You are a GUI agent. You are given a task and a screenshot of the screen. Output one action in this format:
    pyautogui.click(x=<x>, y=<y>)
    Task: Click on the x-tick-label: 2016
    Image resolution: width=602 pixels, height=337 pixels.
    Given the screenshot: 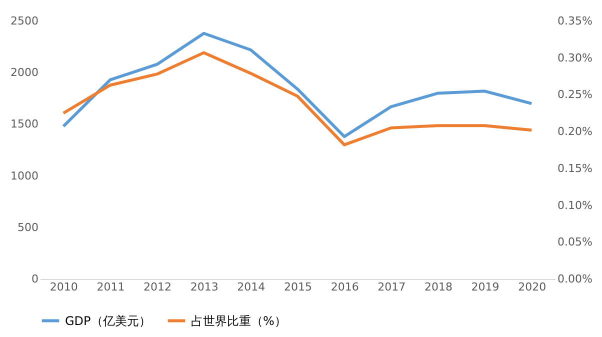 What is the action you would take?
    pyautogui.click(x=344, y=287)
    